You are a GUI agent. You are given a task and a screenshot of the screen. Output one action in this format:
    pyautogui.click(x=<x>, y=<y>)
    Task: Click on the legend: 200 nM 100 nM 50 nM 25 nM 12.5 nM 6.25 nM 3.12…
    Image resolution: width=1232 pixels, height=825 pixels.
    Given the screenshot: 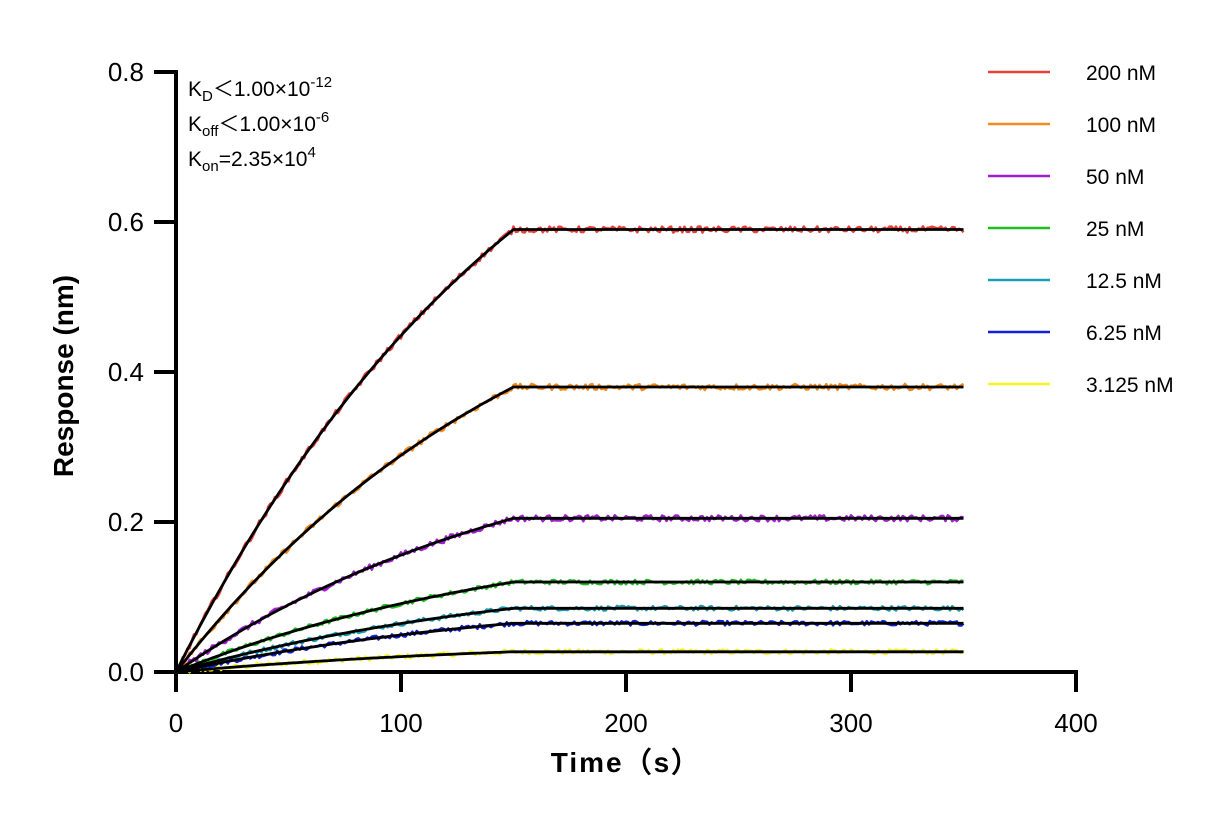 What is the action you would take?
    pyautogui.click(x=1081, y=229)
    